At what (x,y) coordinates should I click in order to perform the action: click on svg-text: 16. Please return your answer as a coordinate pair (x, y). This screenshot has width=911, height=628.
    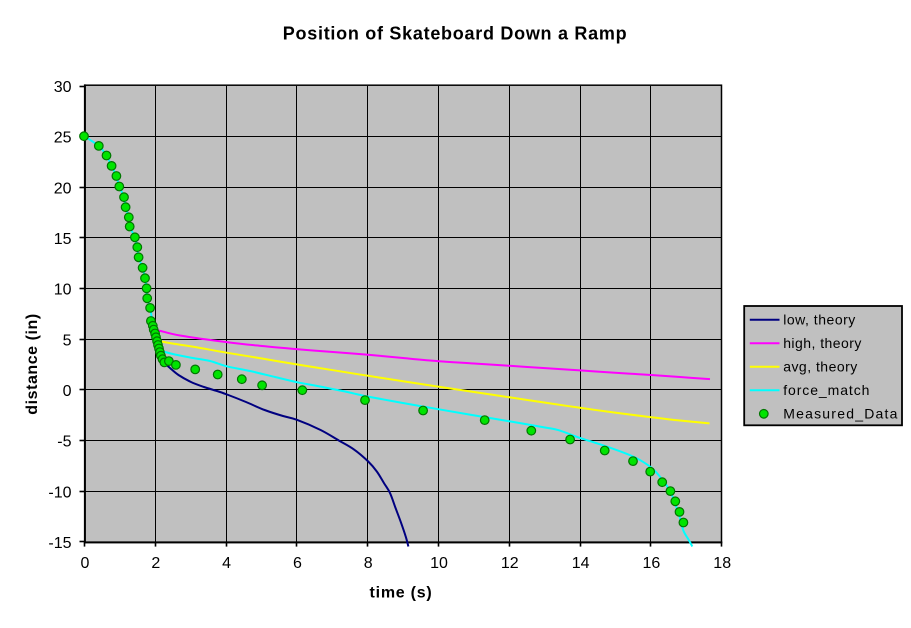
    Looking at the image, I should click on (652, 563).